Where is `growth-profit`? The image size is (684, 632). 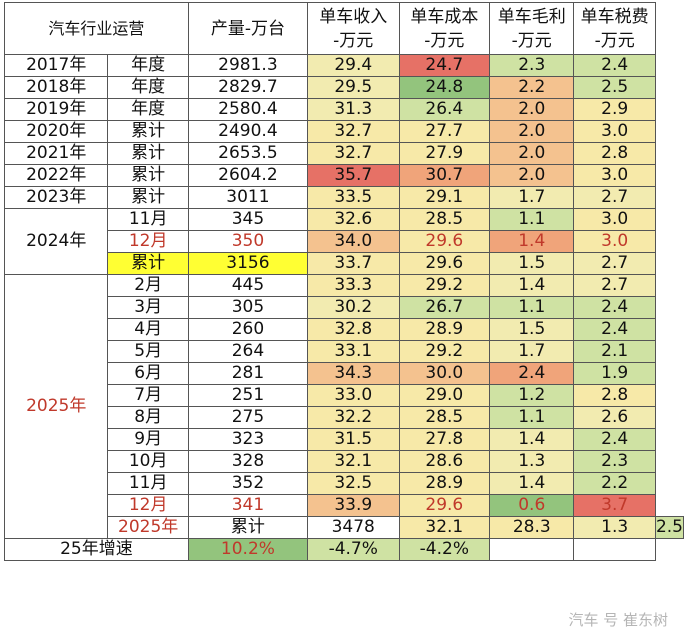
growth-profit is located at coordinates (532, 549).